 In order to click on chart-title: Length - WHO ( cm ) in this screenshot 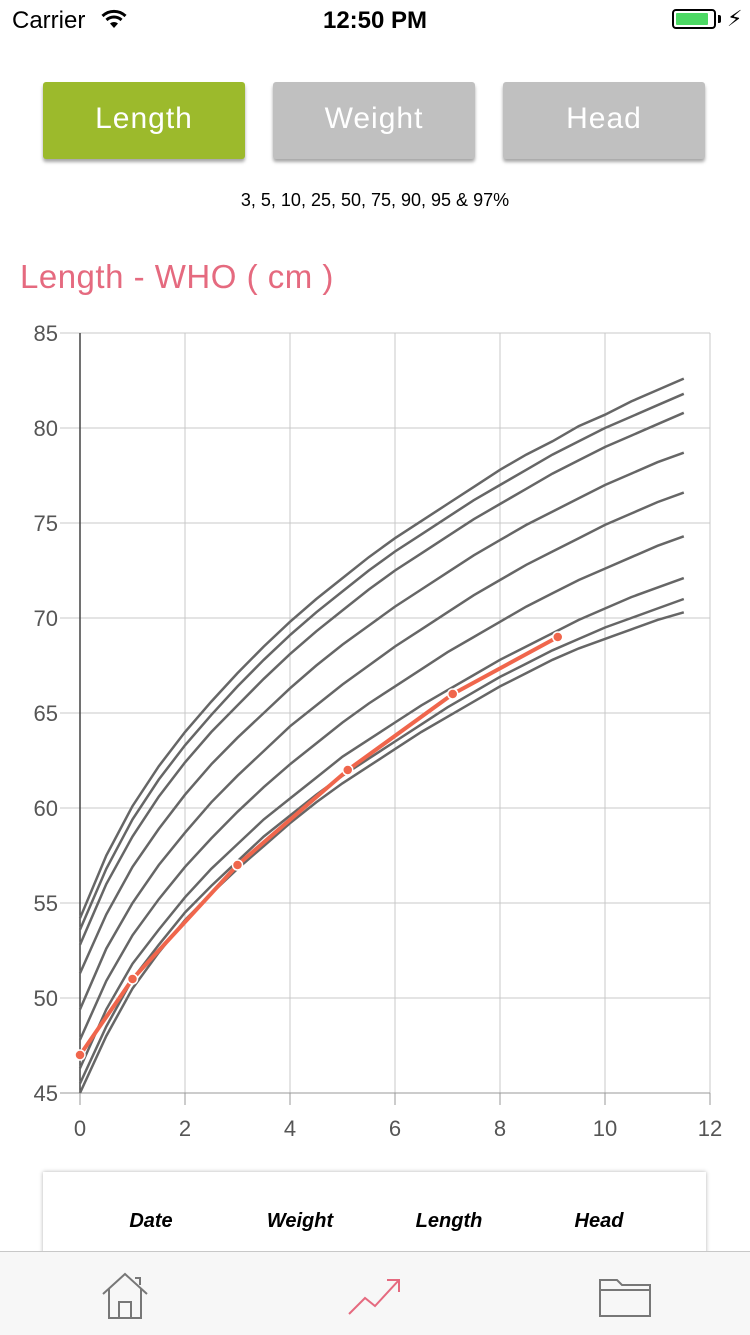, I will do `click(177, 276)`.